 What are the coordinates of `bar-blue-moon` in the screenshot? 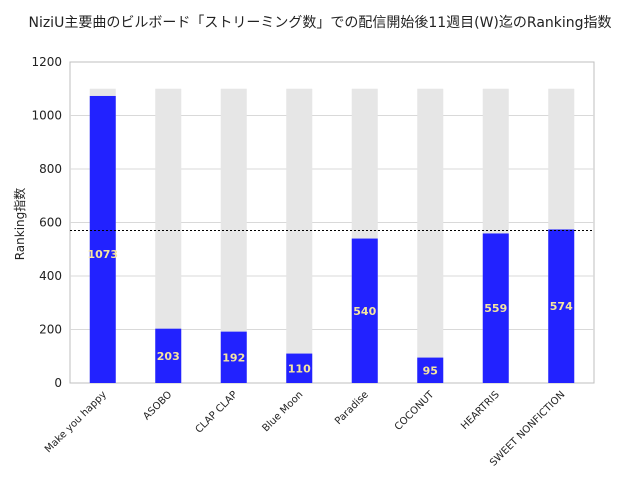 It's located at (299, 368).